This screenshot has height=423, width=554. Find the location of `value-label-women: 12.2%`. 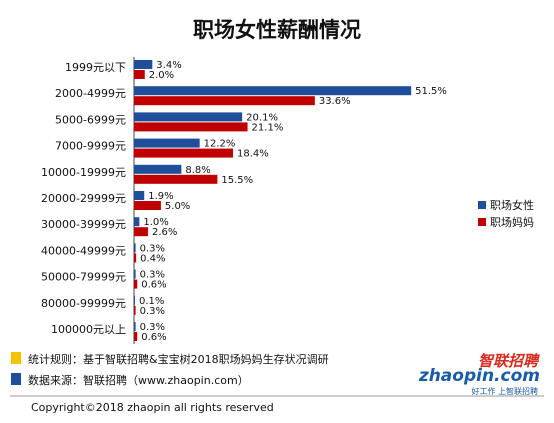

value-label-women: 12.2% is located at coordinates (220, 144).